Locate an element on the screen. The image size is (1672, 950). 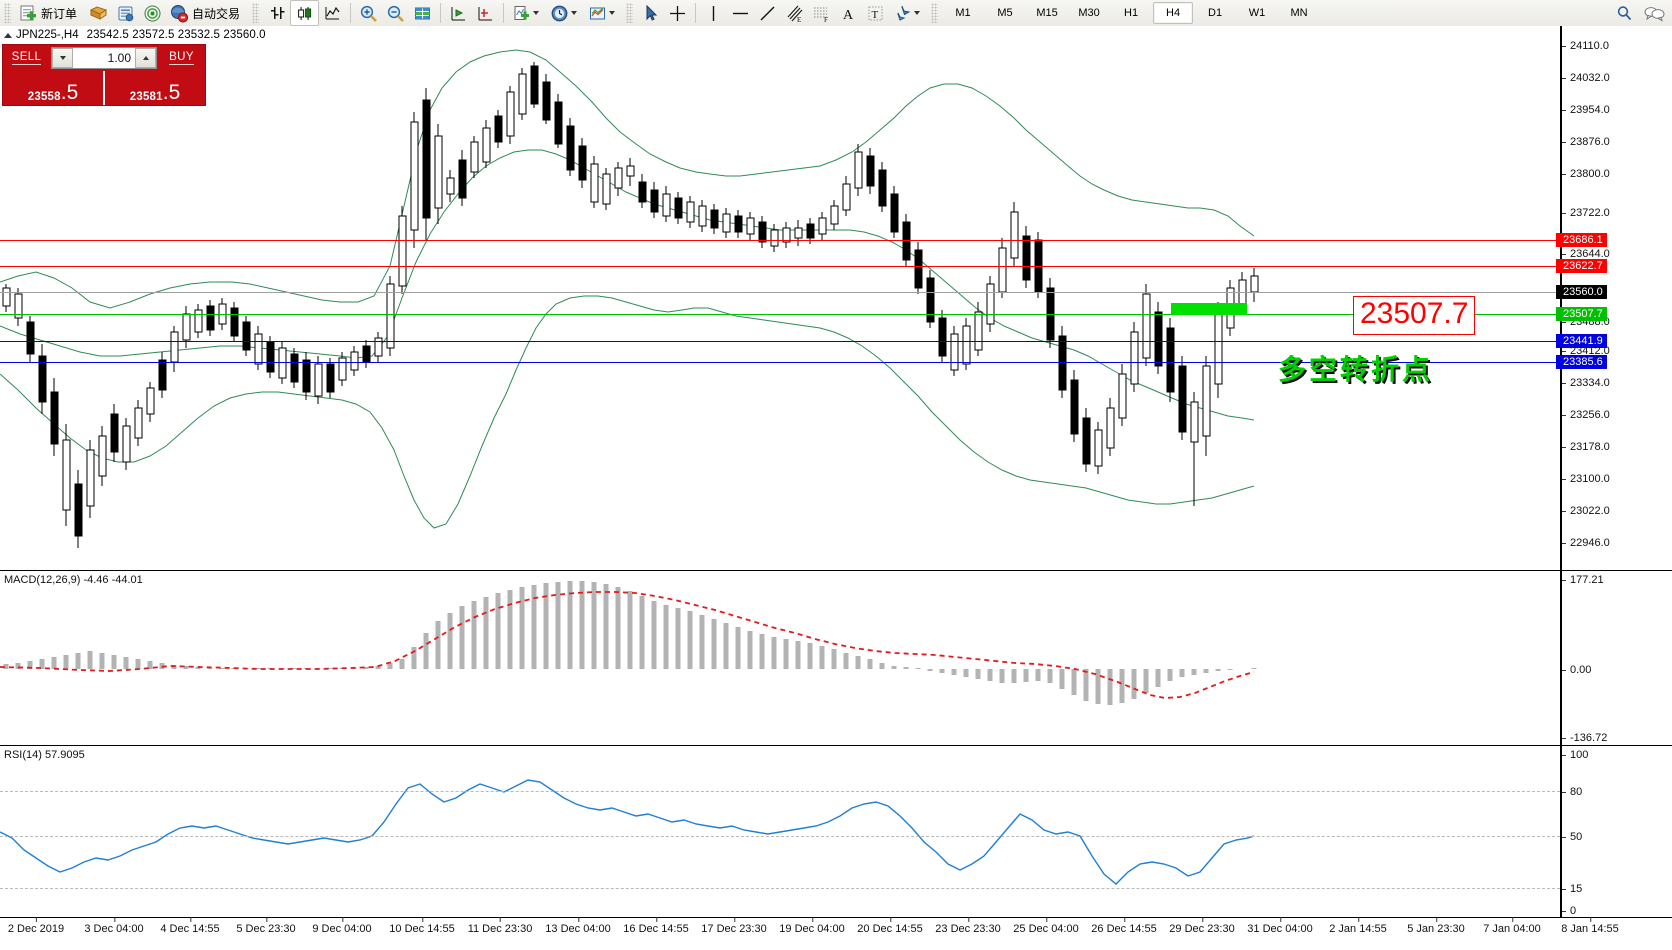
horizontal-line-icon is located at coordinates (740, 13).